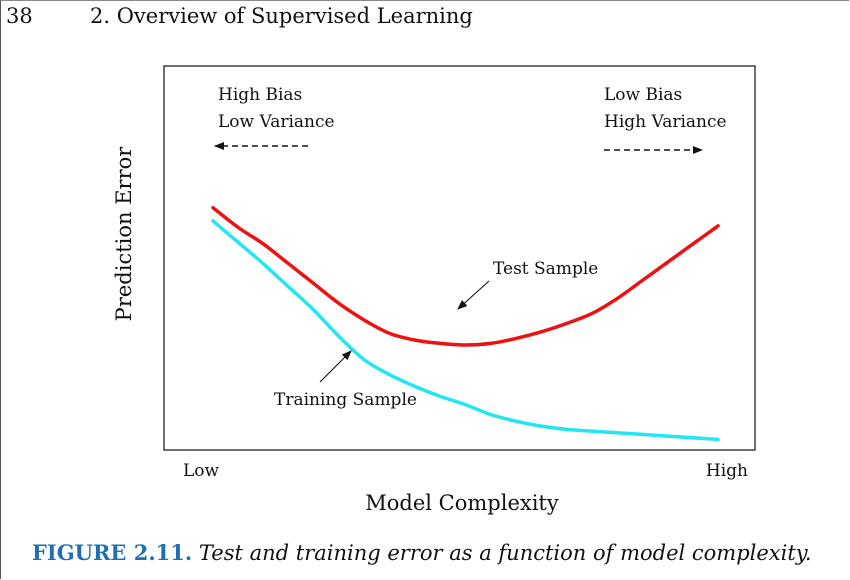  I want to click on test-sample-pointer, so click(473, 295).